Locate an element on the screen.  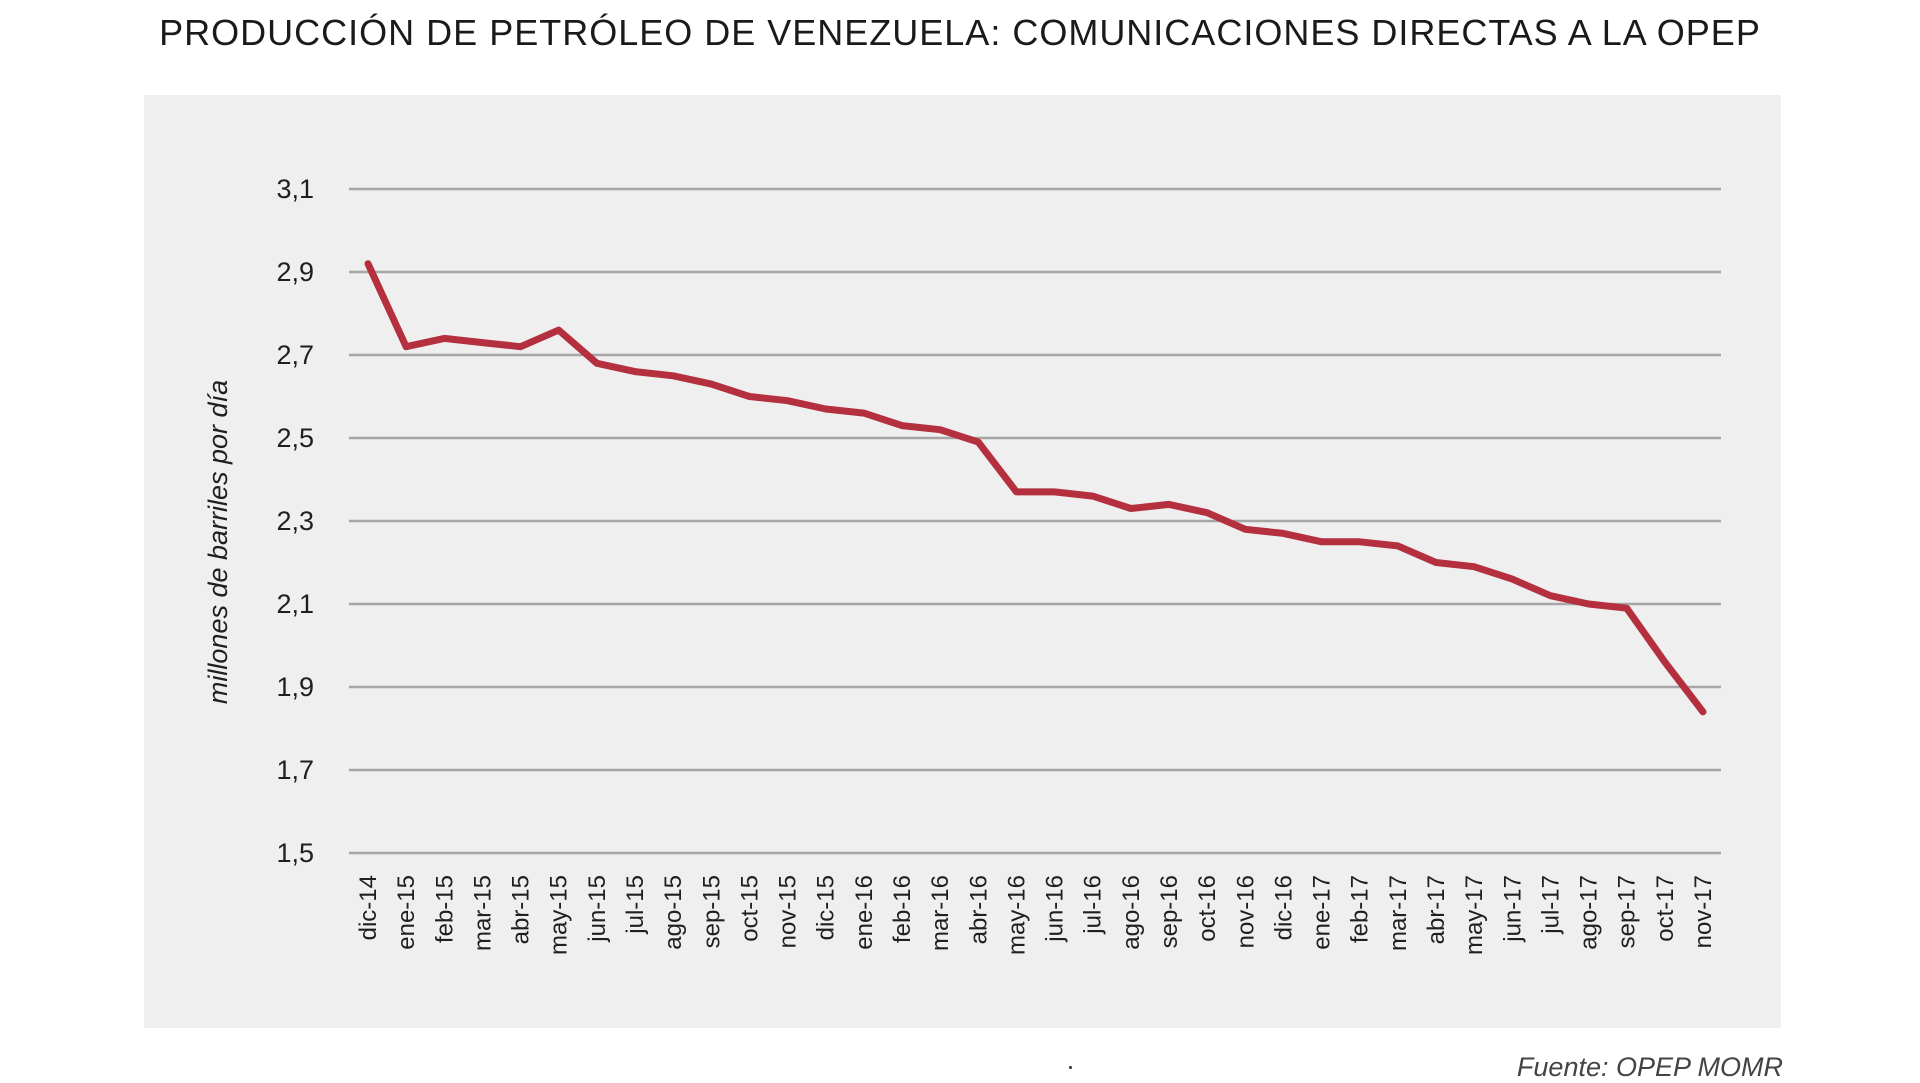
y-tick-label: 1,5 is located at coordinates (295, 853).